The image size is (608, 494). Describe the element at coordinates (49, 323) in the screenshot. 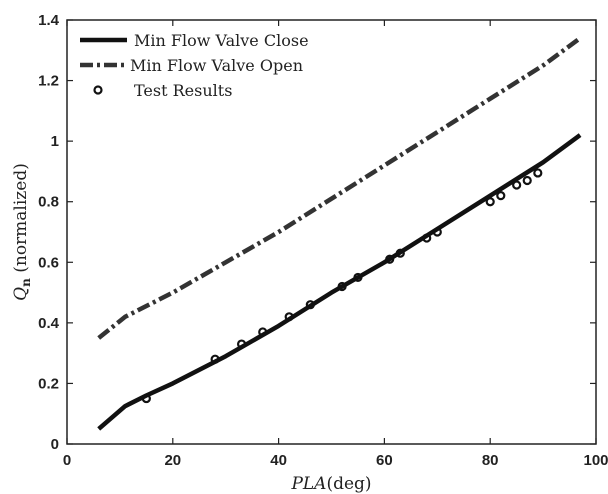

I see `y-tick-label: 0.4` at that location.